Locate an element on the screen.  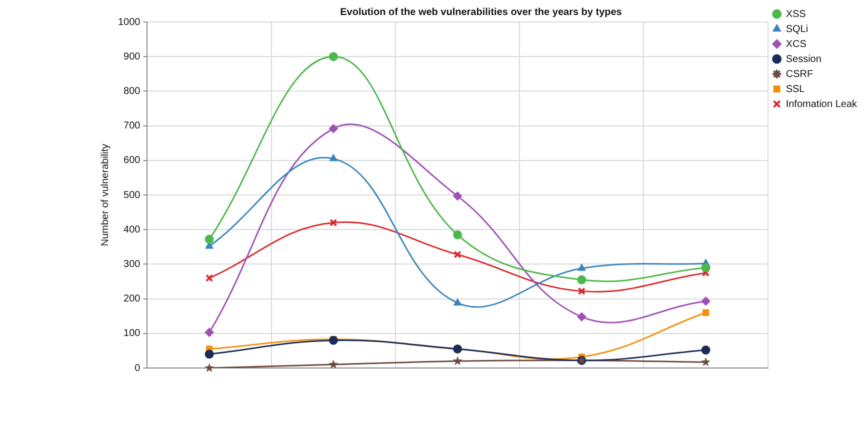
legend-label: SSL is located at coordinates (796, 89).